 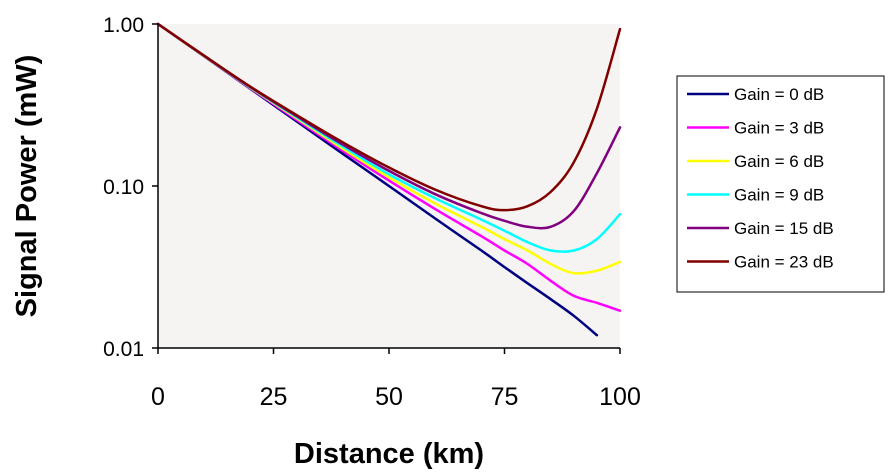 What do you see at coordinates (784, 228) in the screenshot?
I see `legend-label: Gain = 15 dB` at bounding box center [784, 228].